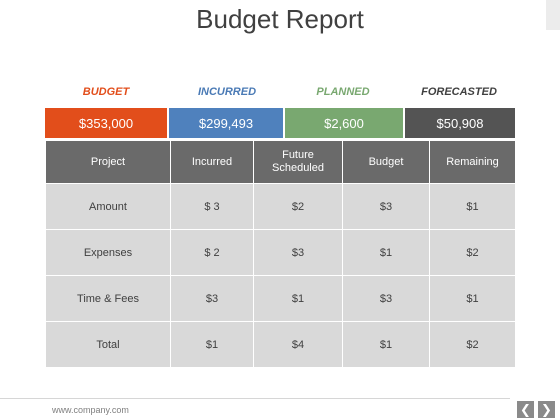 This screenshot has height=420, width=560. I want to click on category-label-budget: BUDGET, so click(106, 92).